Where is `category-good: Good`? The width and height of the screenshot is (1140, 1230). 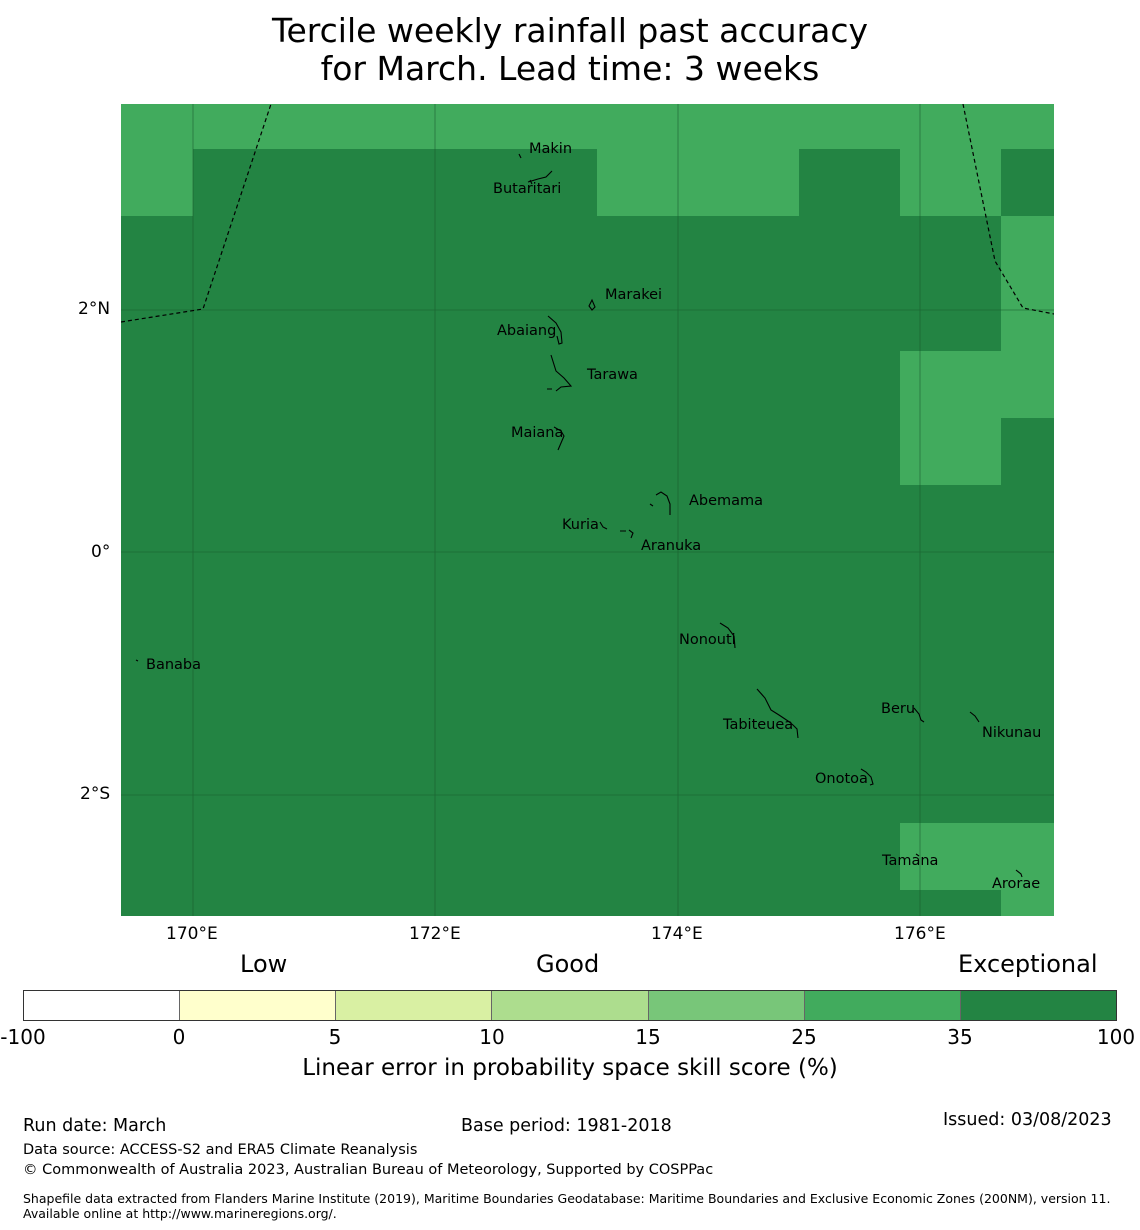 category-good: Good is located at coordinates (568, 964).